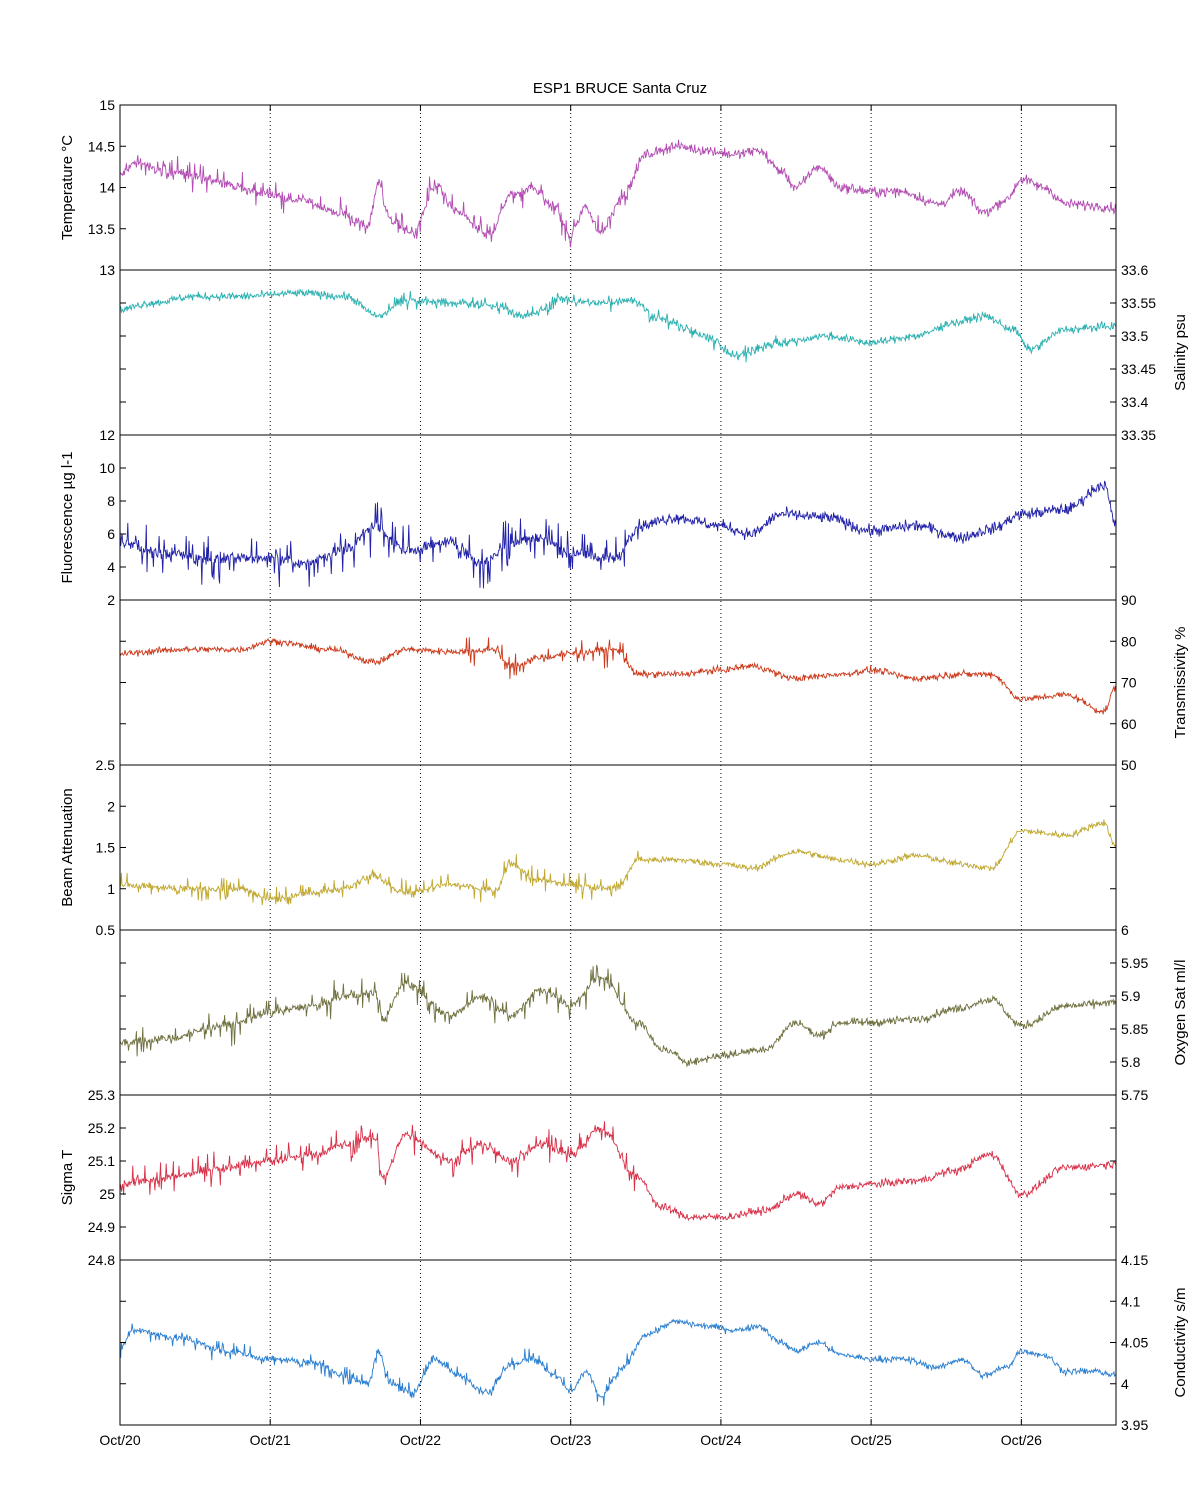 This screenshot has height=1501, width=1200. I want to click on transmissivity-frame, so click(618, 682).